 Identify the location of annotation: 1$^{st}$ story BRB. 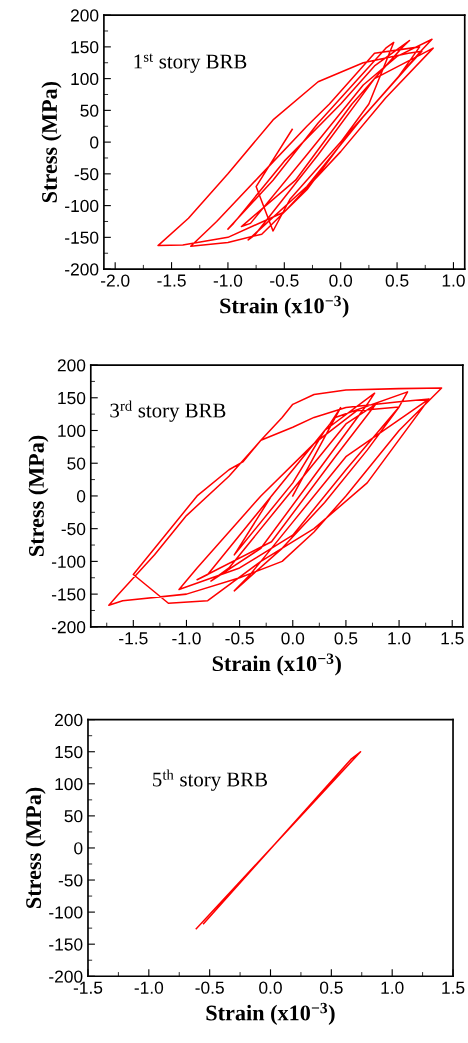
(190, 63).